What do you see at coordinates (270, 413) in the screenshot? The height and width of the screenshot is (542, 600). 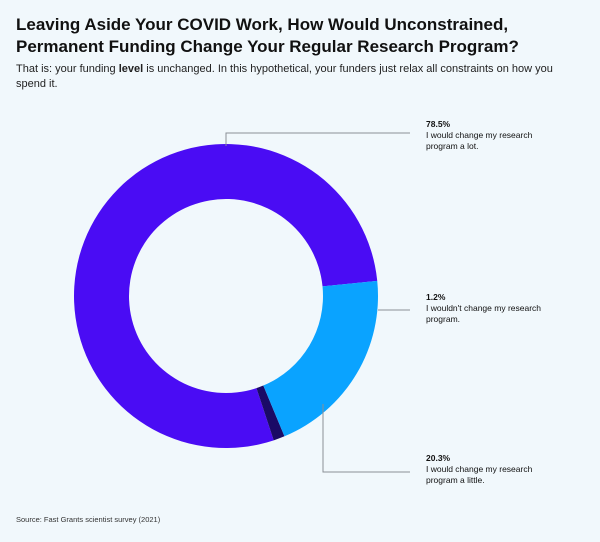 I see `donut-slice-no-change` at bounding box center [270, 413].